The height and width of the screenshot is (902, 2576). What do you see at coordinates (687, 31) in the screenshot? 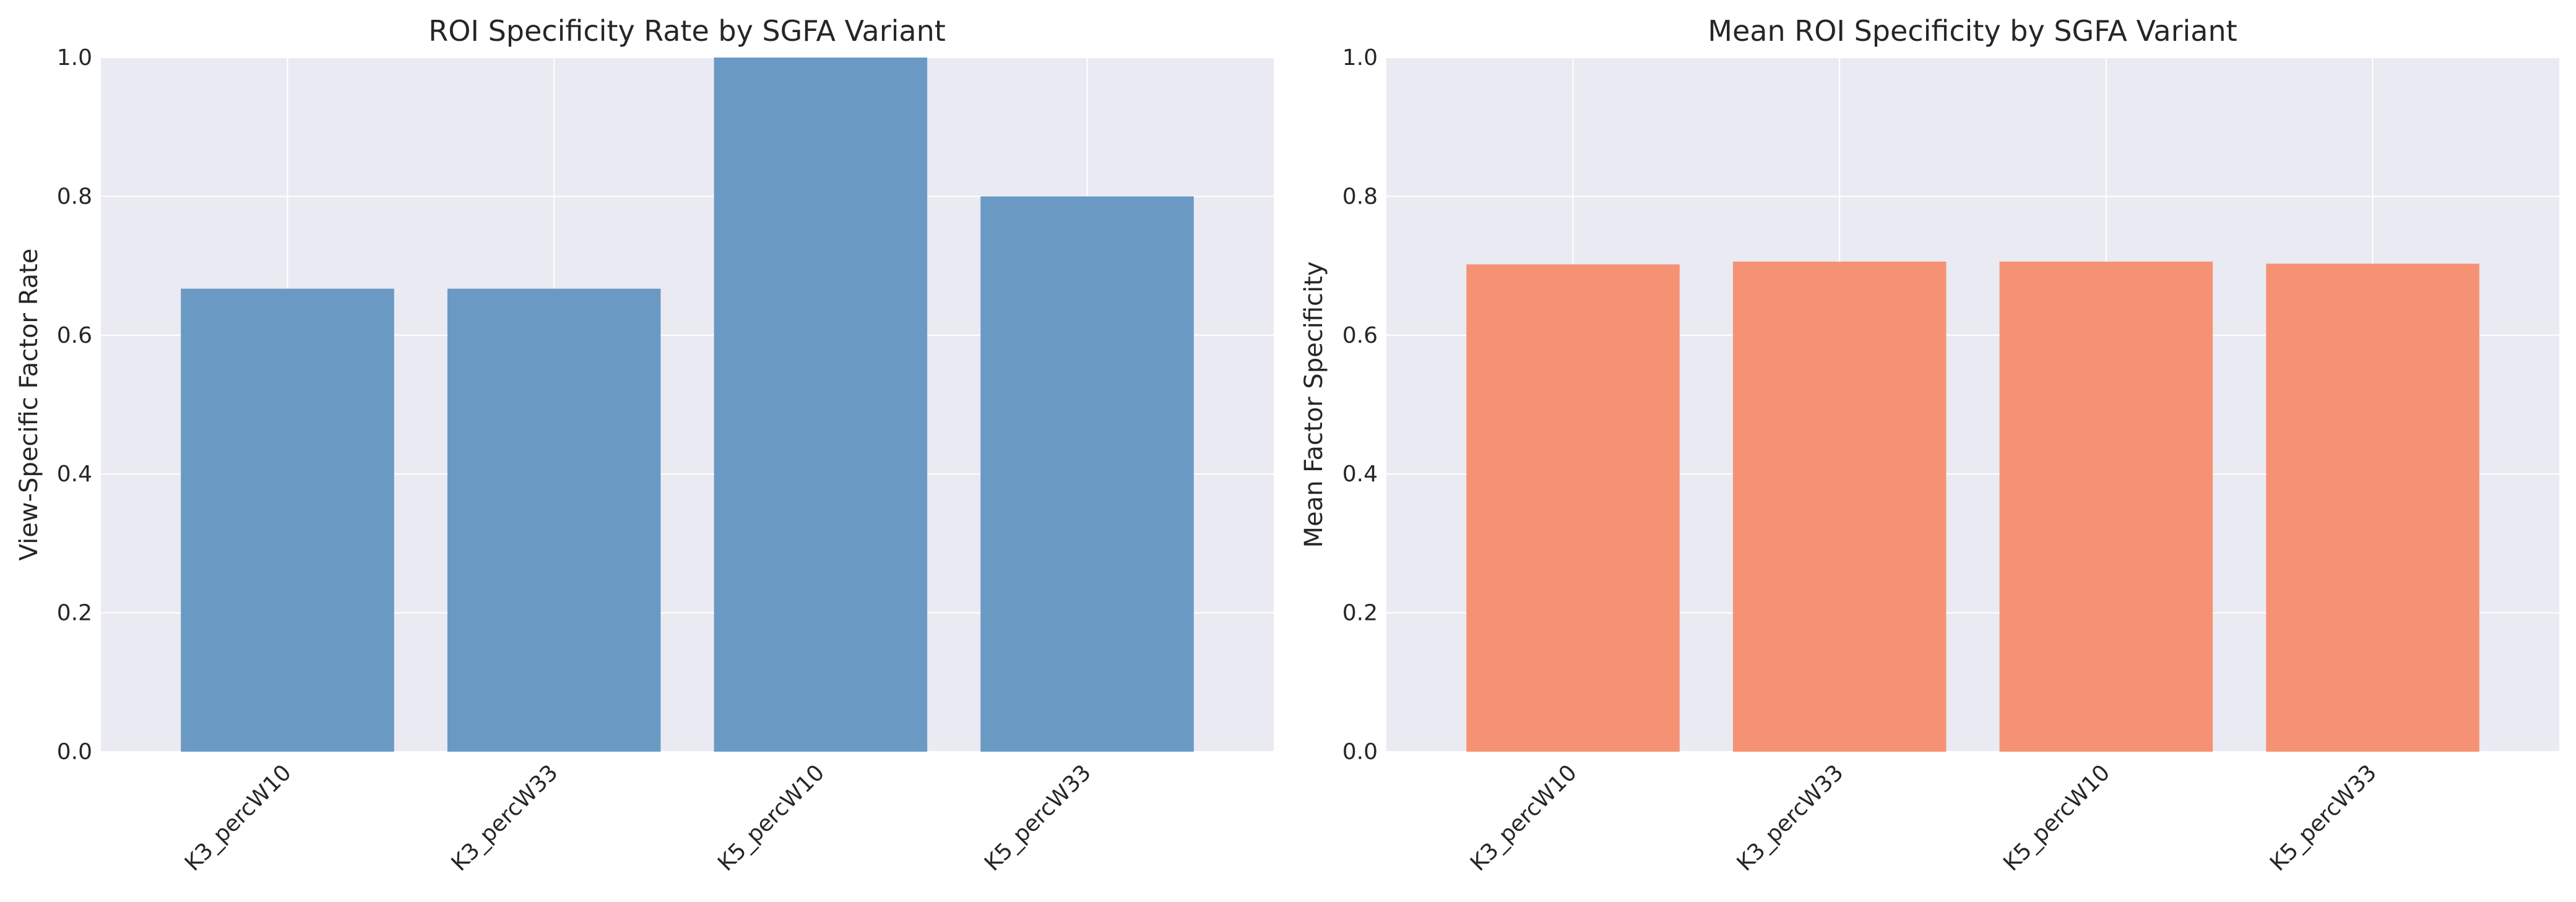
I see `chart-title-left: ROI Specificity Rate by SGFA Variant` at bounding box center [687, 31].